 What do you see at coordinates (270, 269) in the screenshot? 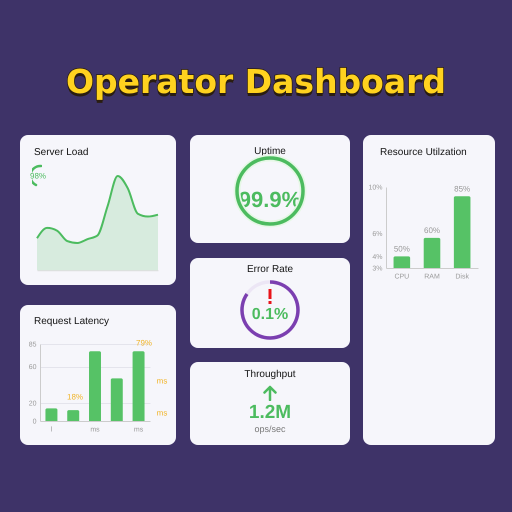
I see `text: Error Rate` at bounding box center [270, 269].